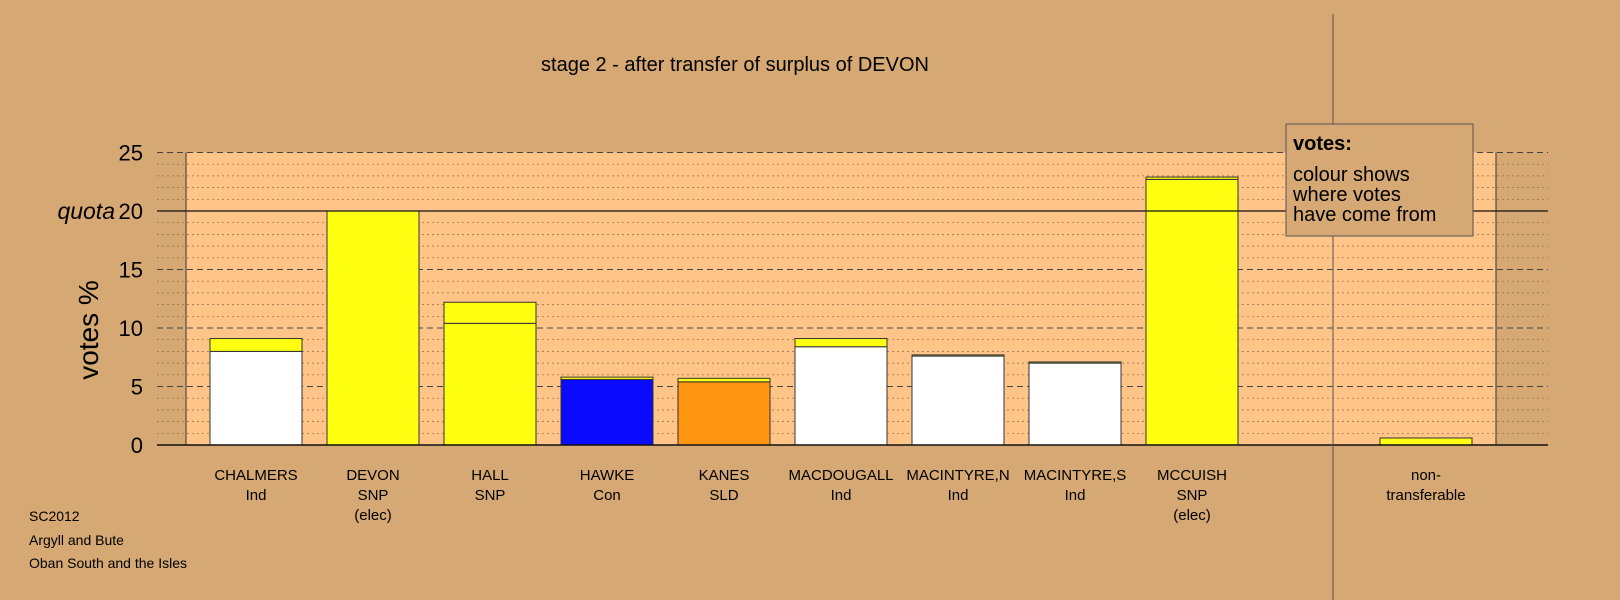  What do you see at coordinates (724, 475) in the screenshot?
I see `x-tick-label-candidate: KANES` at bounding box center [724, 475].